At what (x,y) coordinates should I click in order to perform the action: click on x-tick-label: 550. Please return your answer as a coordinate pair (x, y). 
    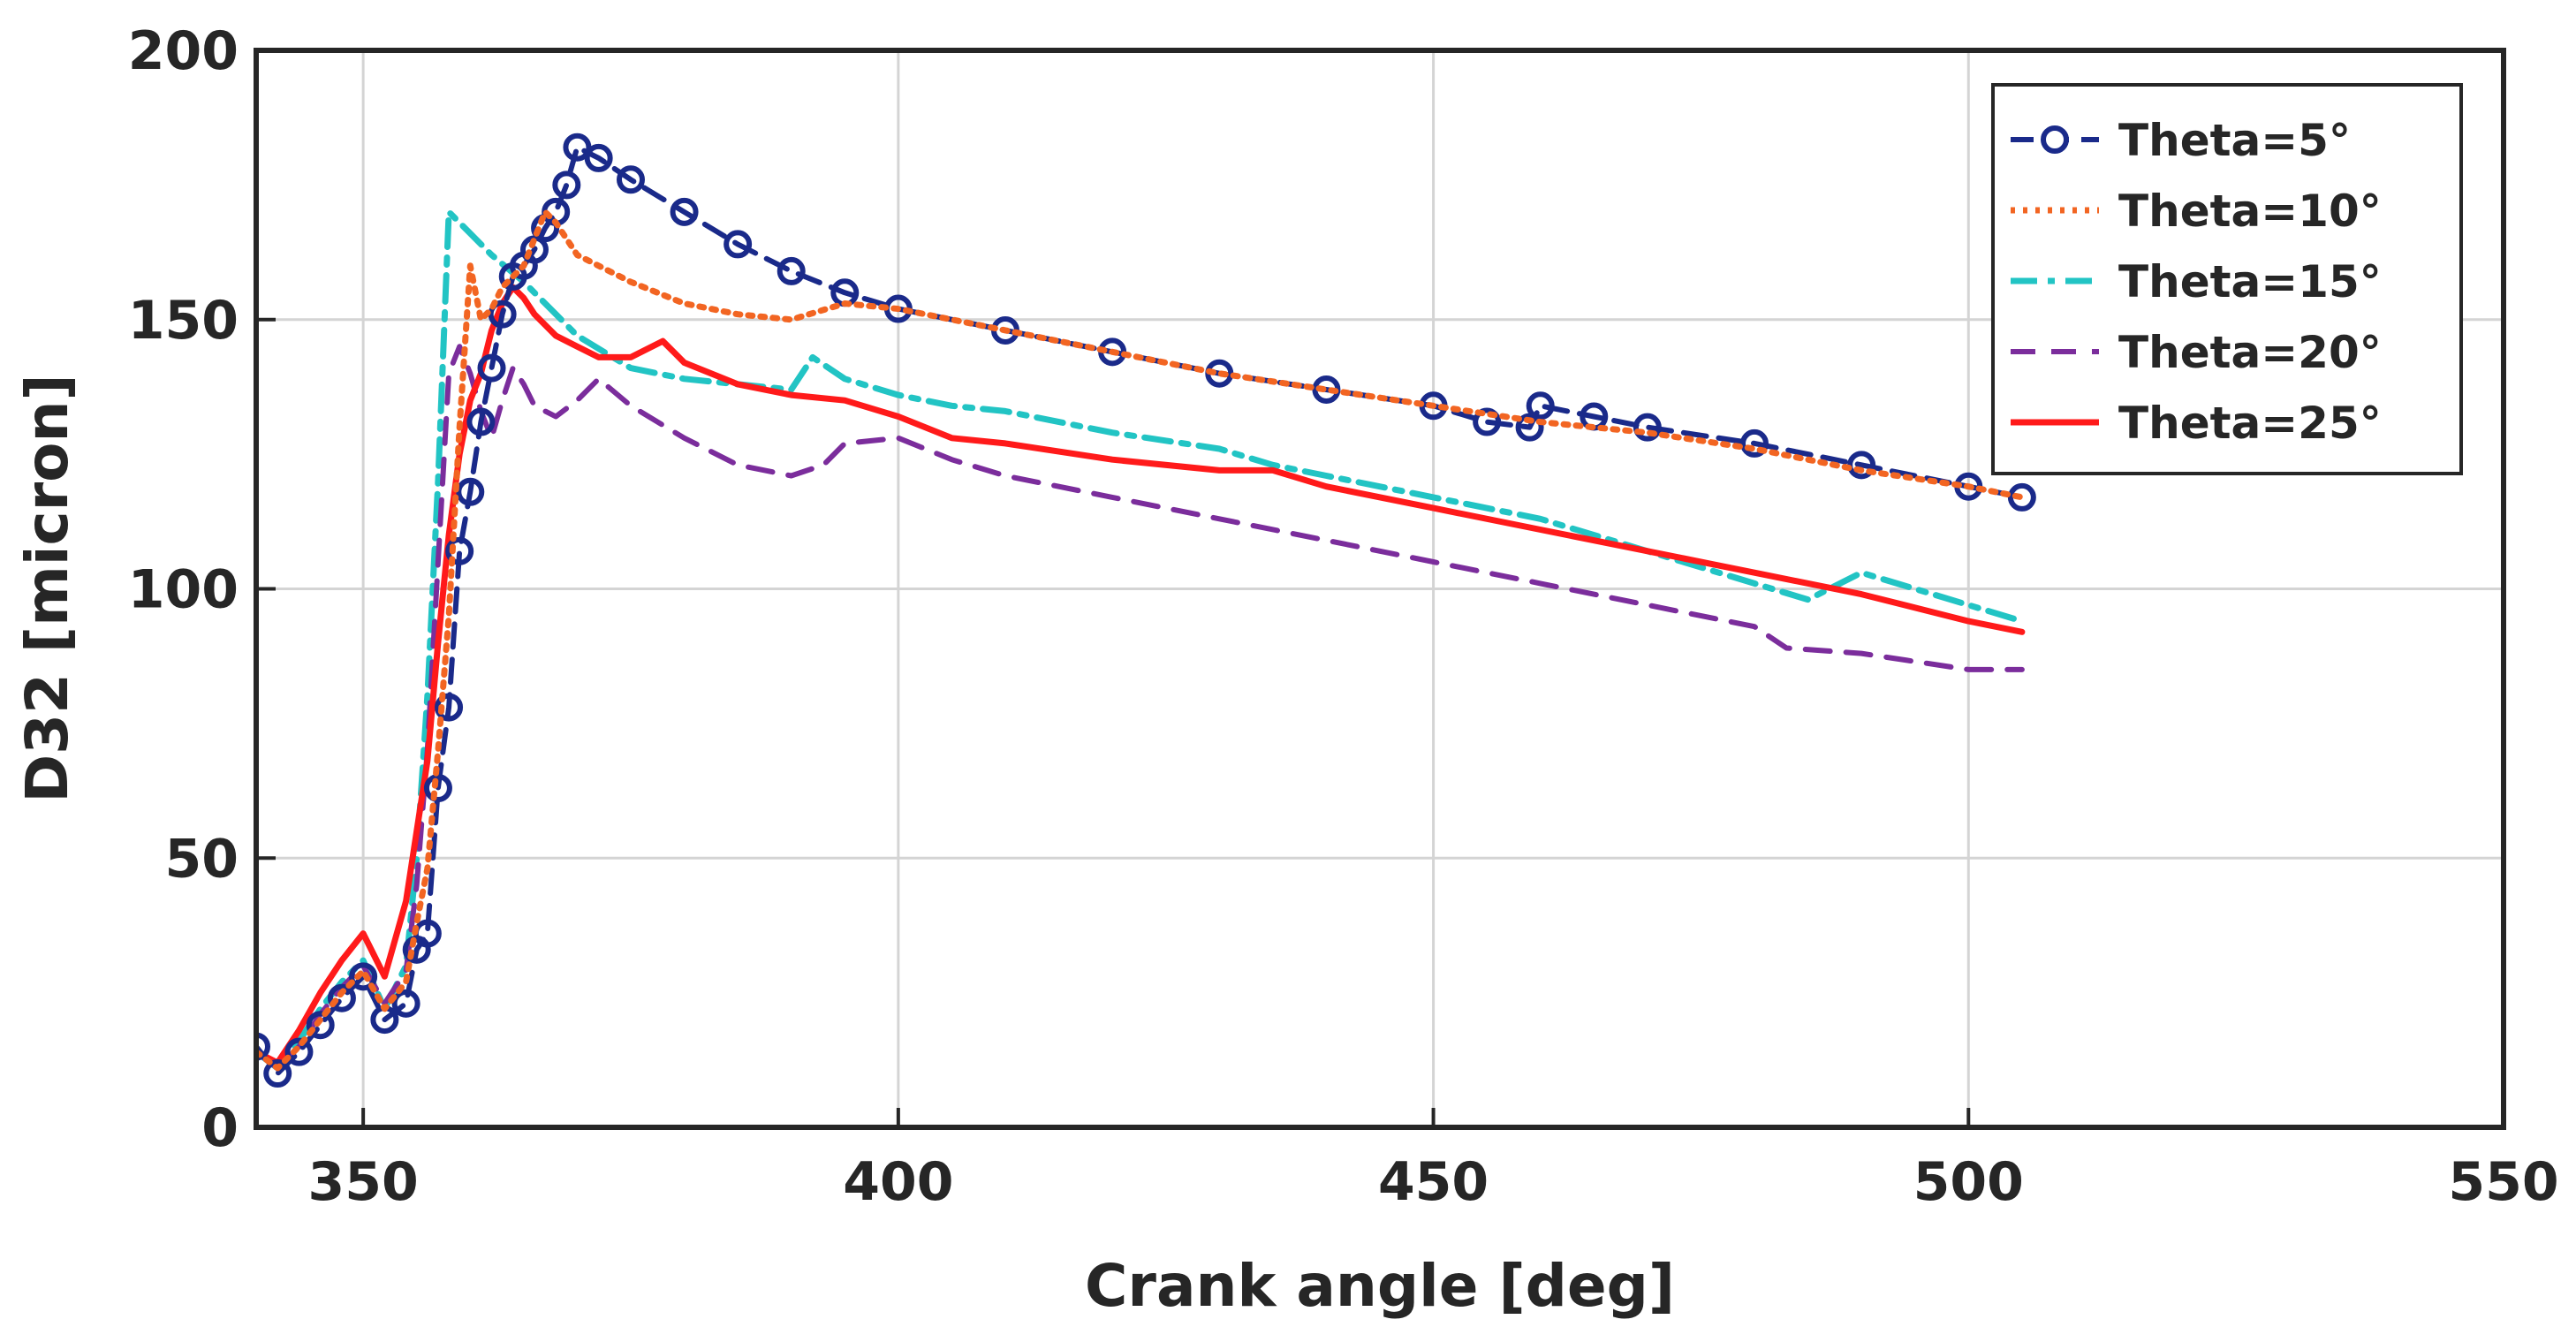
    Looking at the image, I should click on (2503, 1182).